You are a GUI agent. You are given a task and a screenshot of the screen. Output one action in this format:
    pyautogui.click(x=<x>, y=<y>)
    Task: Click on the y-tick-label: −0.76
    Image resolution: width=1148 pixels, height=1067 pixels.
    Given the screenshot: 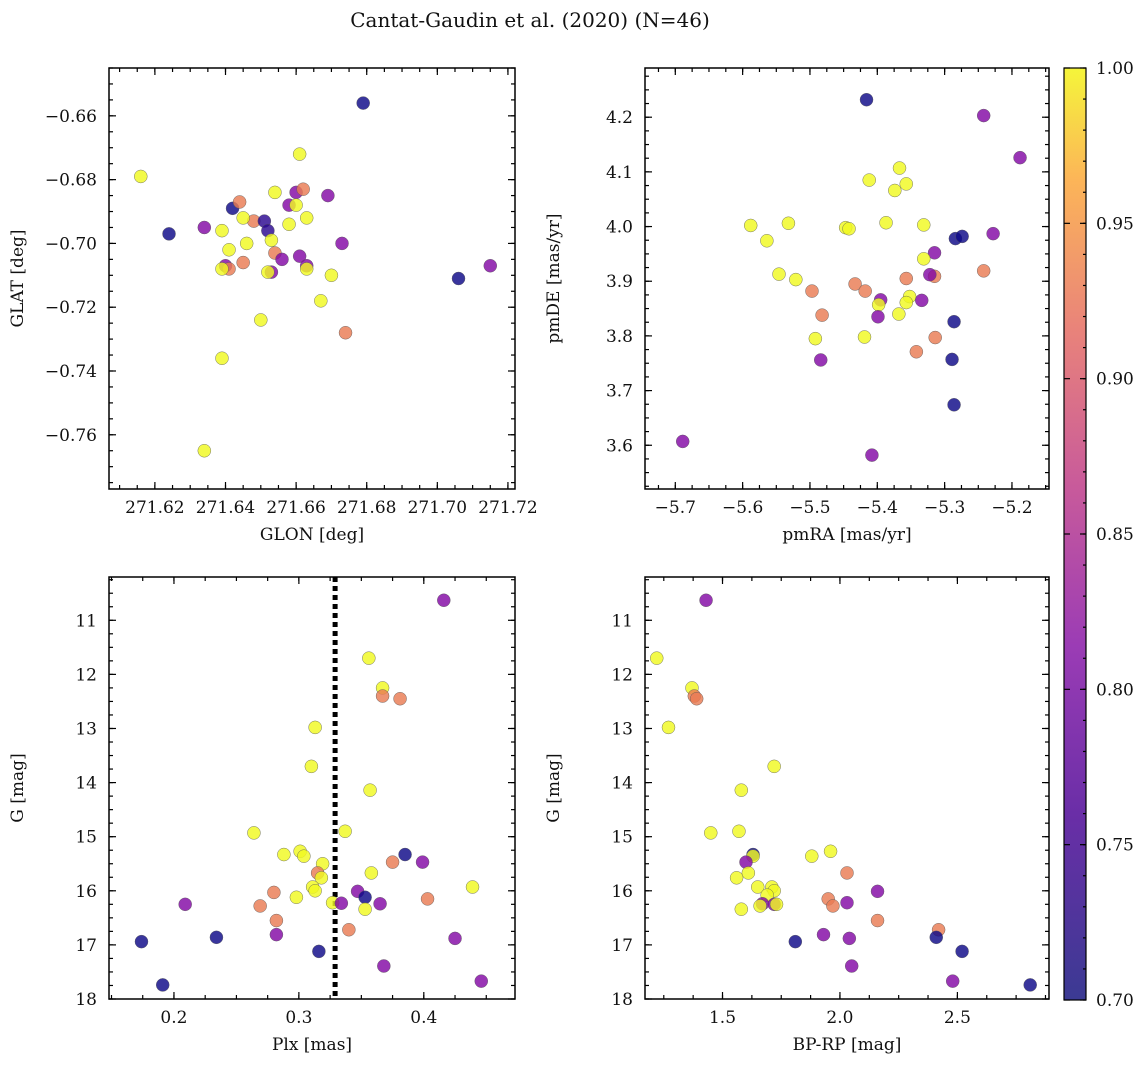 What is the action you would take?
    pyautogui.click(x=71, y=436)
    